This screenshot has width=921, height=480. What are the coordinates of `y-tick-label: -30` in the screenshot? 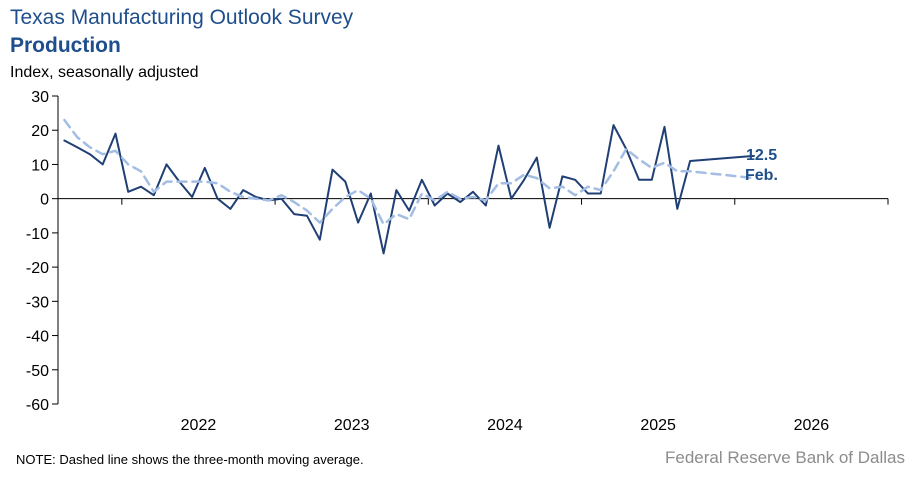 It's located at (37, 302).